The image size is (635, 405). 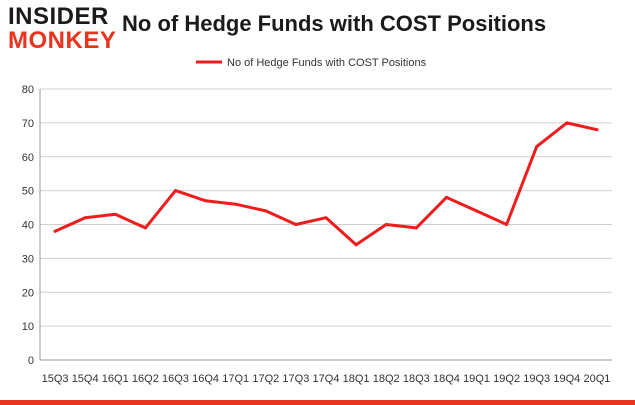 What do you see at coordinates (28, 192) in the screenshot?
I see `y-tick-label: 50` at bounding box center [28, 192].